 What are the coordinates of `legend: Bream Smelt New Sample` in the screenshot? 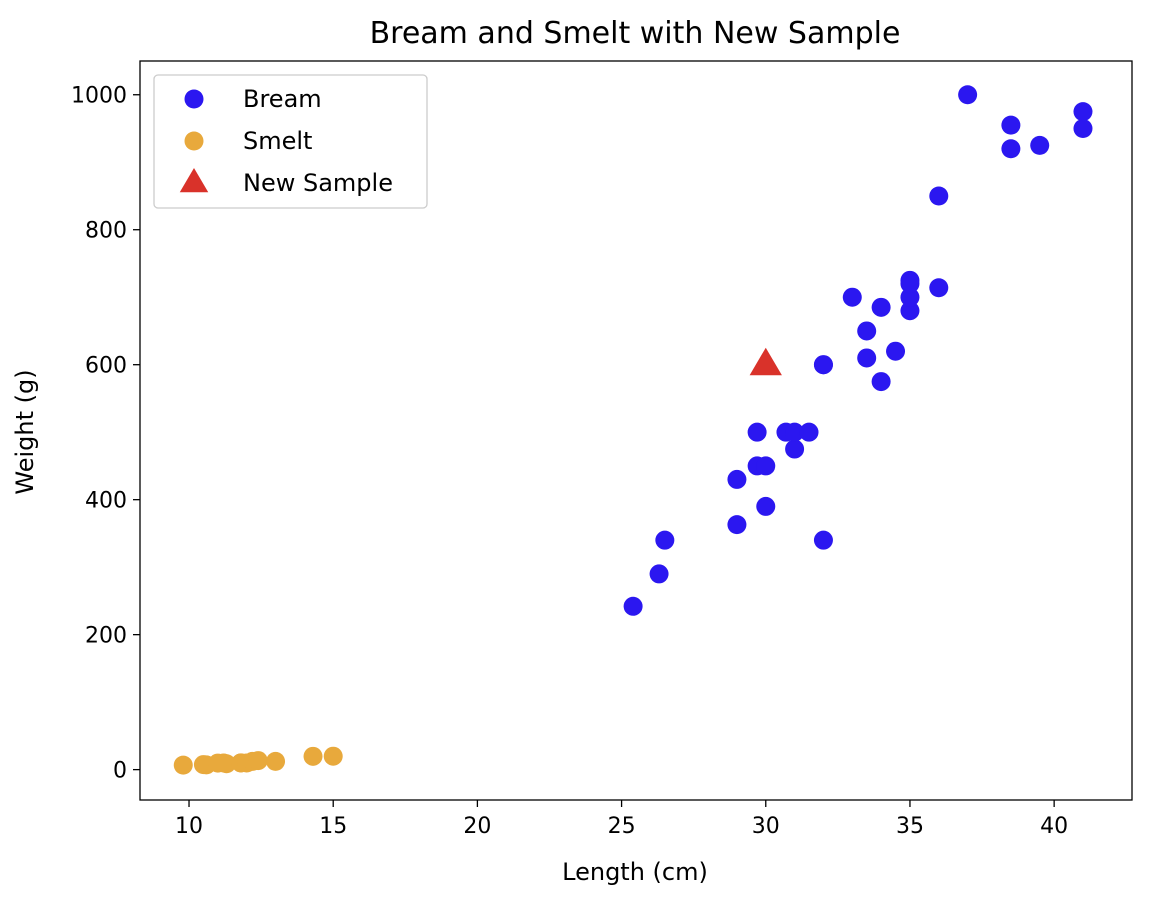 It's located at (290, 141).